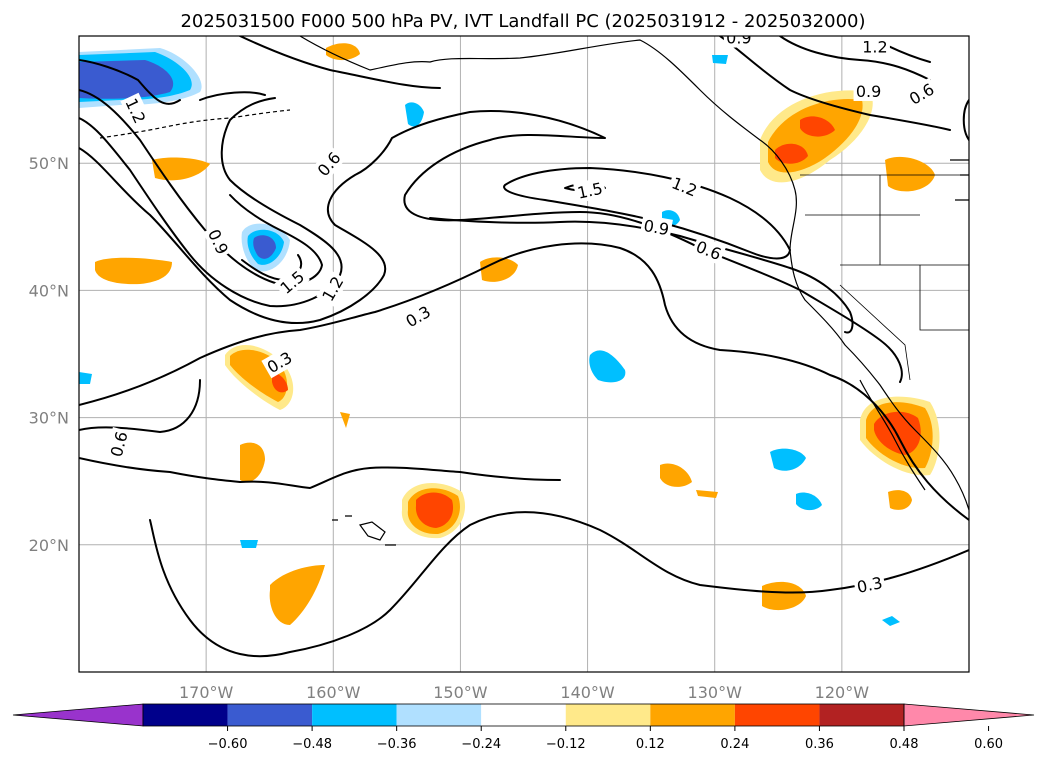 The height and width of the screenshot is (765, 1047). I want to click on latitude-tick-labels: 50°N 40°N 30°N 20°N, so click(49, 354).